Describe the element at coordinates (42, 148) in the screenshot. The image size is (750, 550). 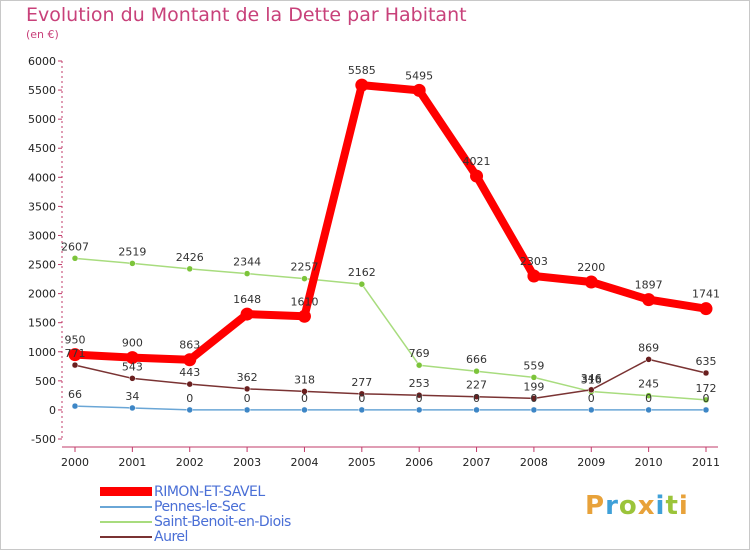
I see `y-tick-label: 4500` at that location.